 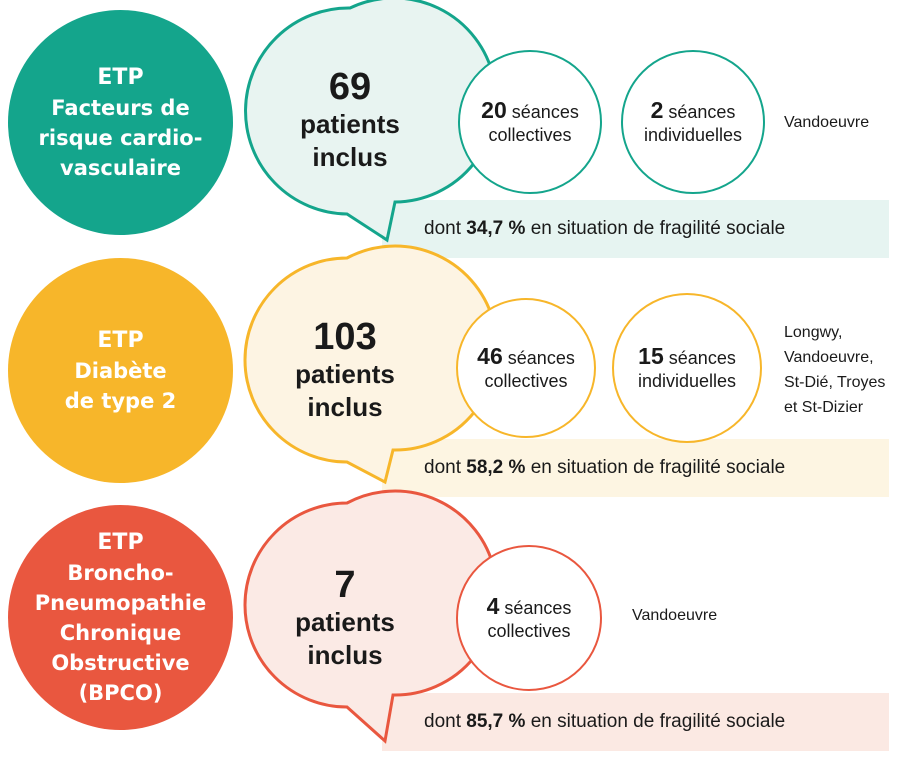 I want to click on etp-circle-diabete: ETP Diabète de type 2, so click(x=120, y=370).